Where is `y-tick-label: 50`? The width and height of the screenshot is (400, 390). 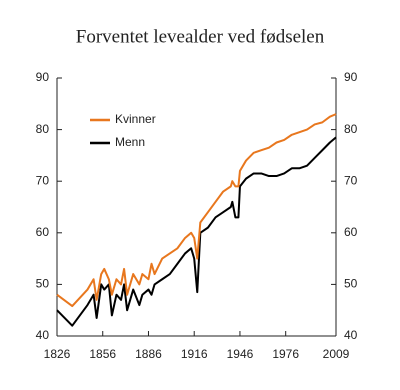
y-tick-label: 50 is located at coordinates (43, 284).